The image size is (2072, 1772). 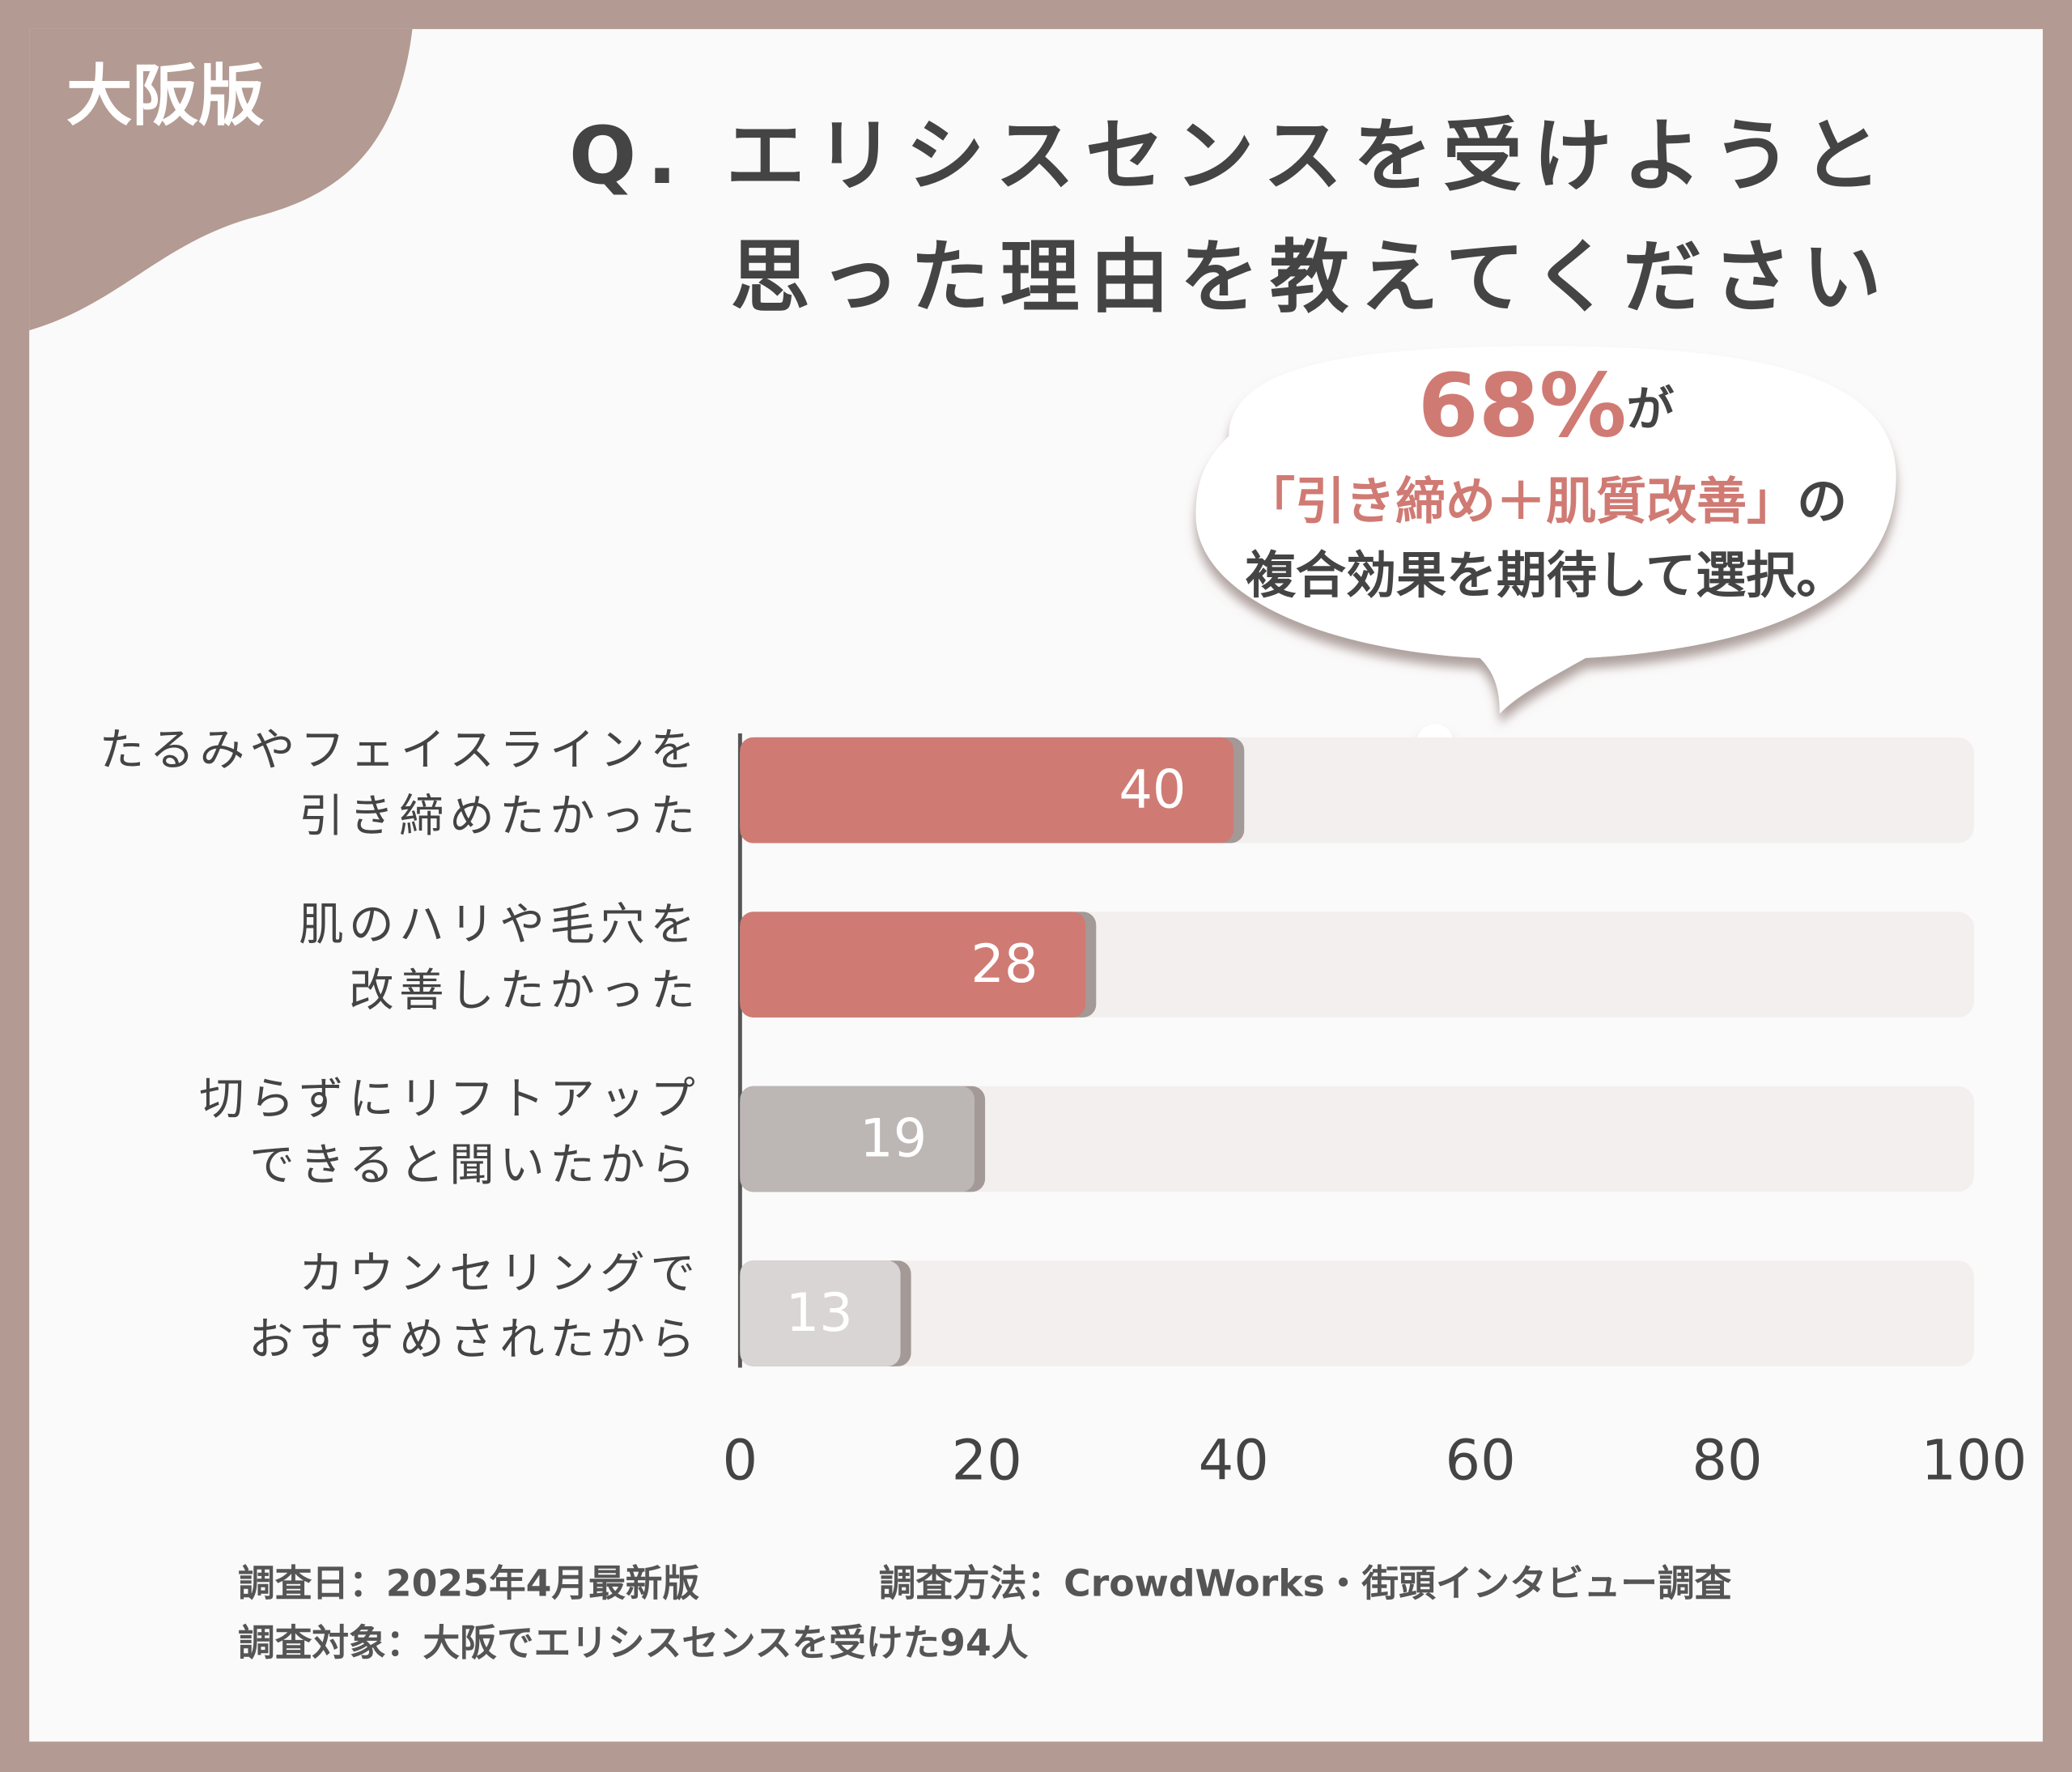 What do you see at coordinates (1230, 156) in the screenshot?
I see `title-line: Q. エリシスセンスを受けようと` at bounding box center [1230, 156].